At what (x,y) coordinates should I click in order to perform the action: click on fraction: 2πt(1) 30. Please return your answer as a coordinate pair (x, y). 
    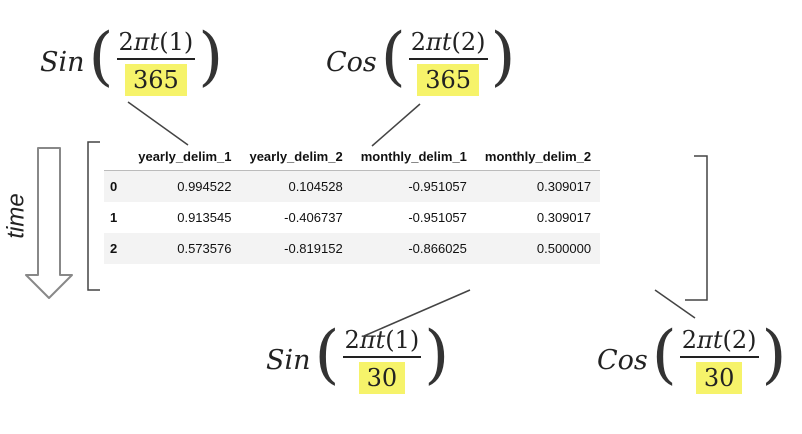
    Looking at the image, I should click on (382, 360).